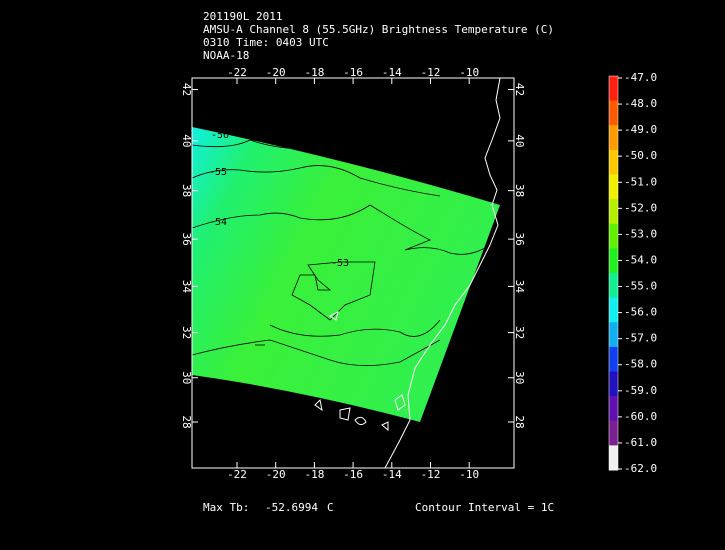 This screenshot has width=725, height=550. Describe the element at coordinates (314, 474) in the screenshot. I see `lon-label-bottom: -18` at that location.